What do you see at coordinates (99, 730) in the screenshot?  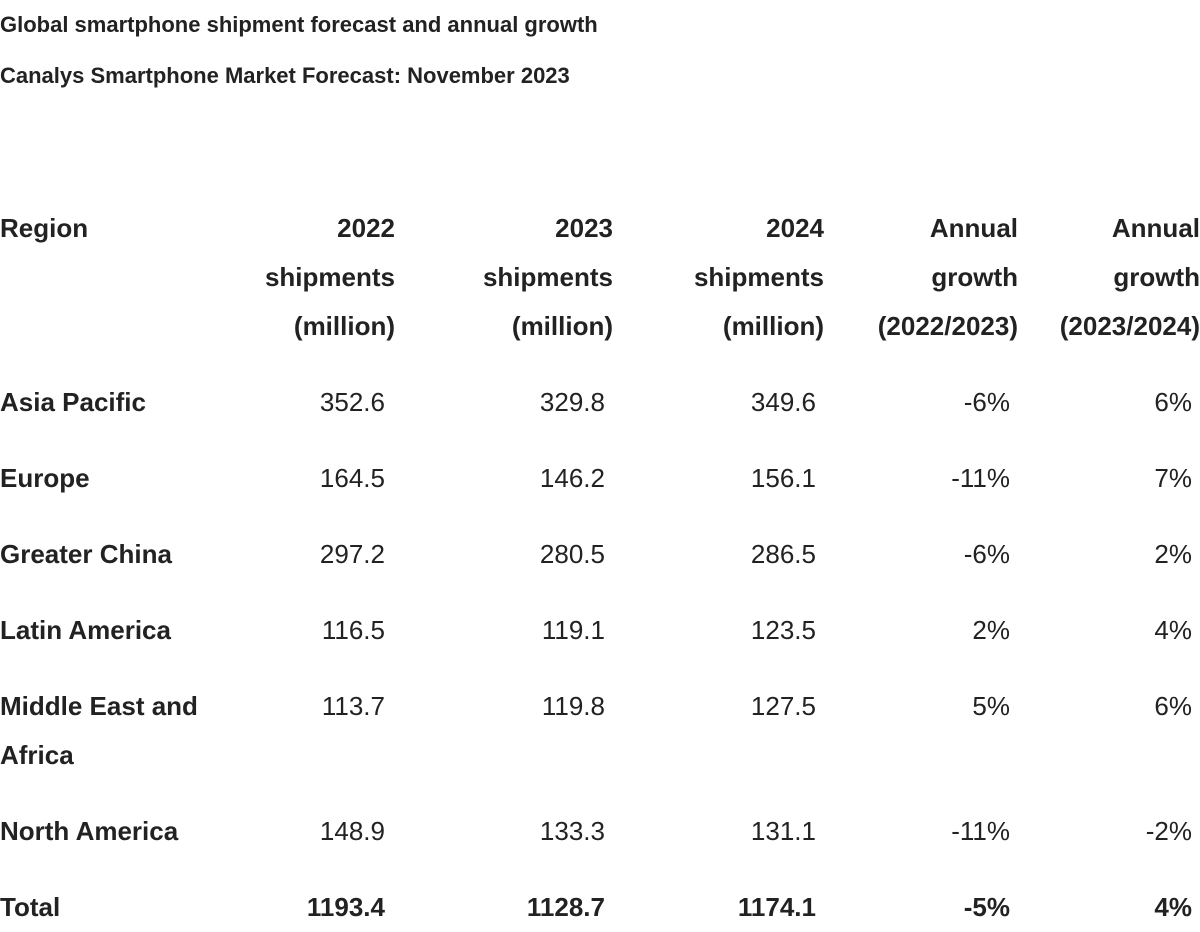 I see `region-cell: Middle East and Africa` at bounding box center [99, 730].